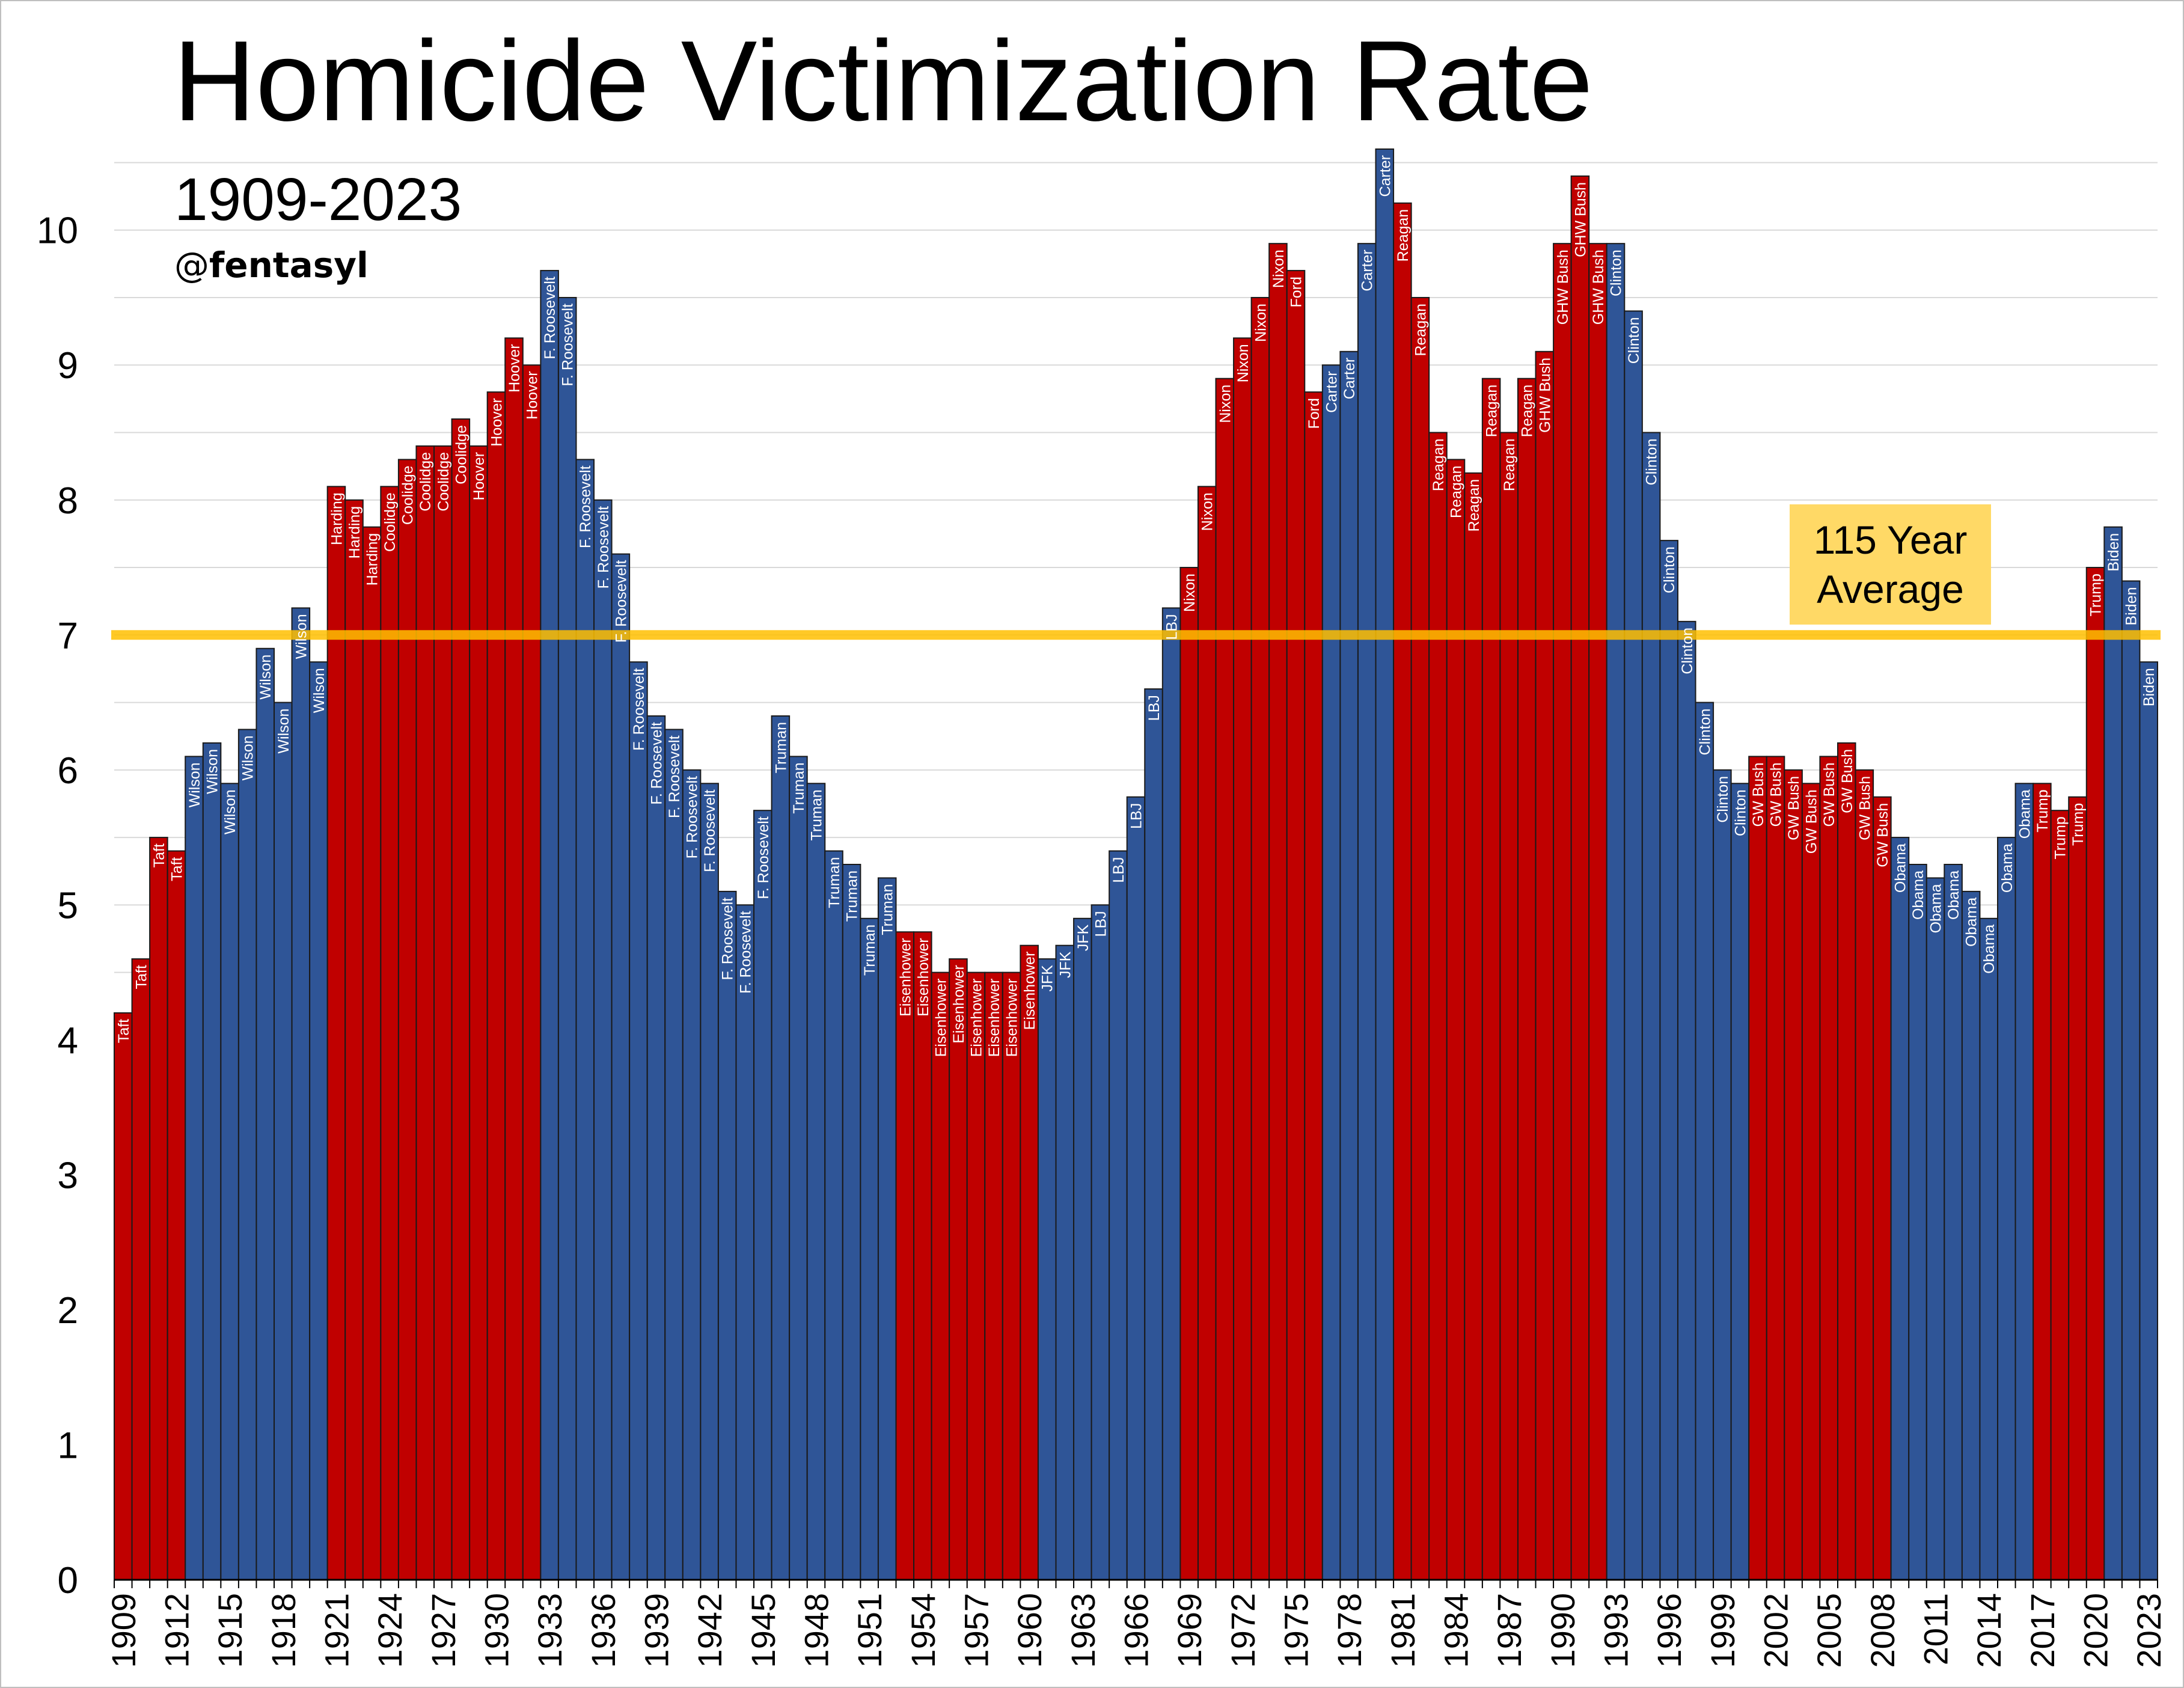 The width and height of the screenshot is (2184, 1688). What do you see at coordinates (1829, 1631) in the screenshot?
I see `x-tick-label: 2005` at bounding box center [1829, 1631].